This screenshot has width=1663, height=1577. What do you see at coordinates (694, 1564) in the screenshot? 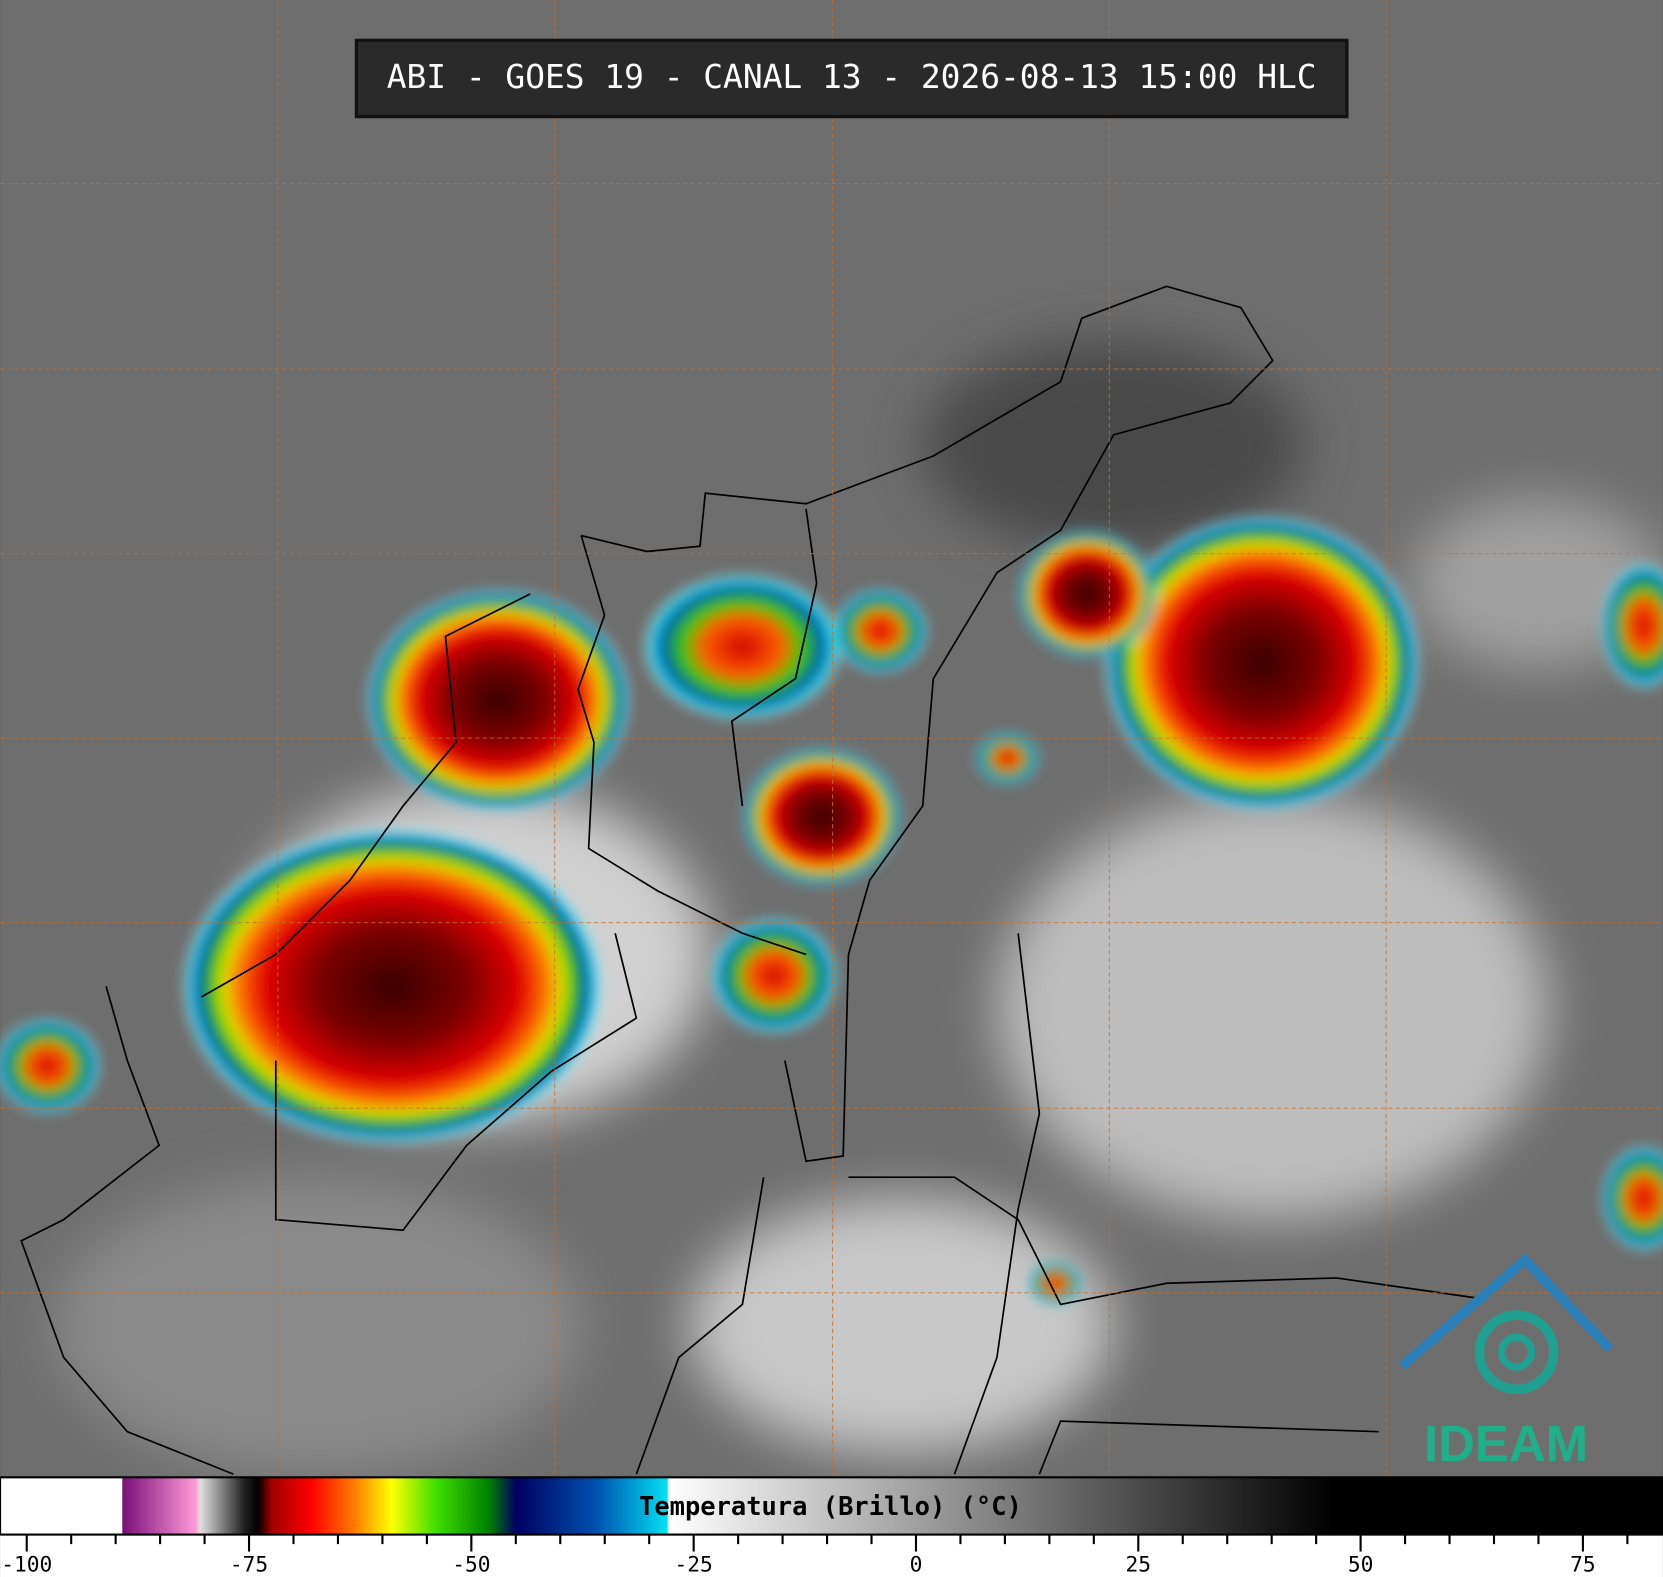
I see `tick-label: -25` at bounding box center [694, 1564].